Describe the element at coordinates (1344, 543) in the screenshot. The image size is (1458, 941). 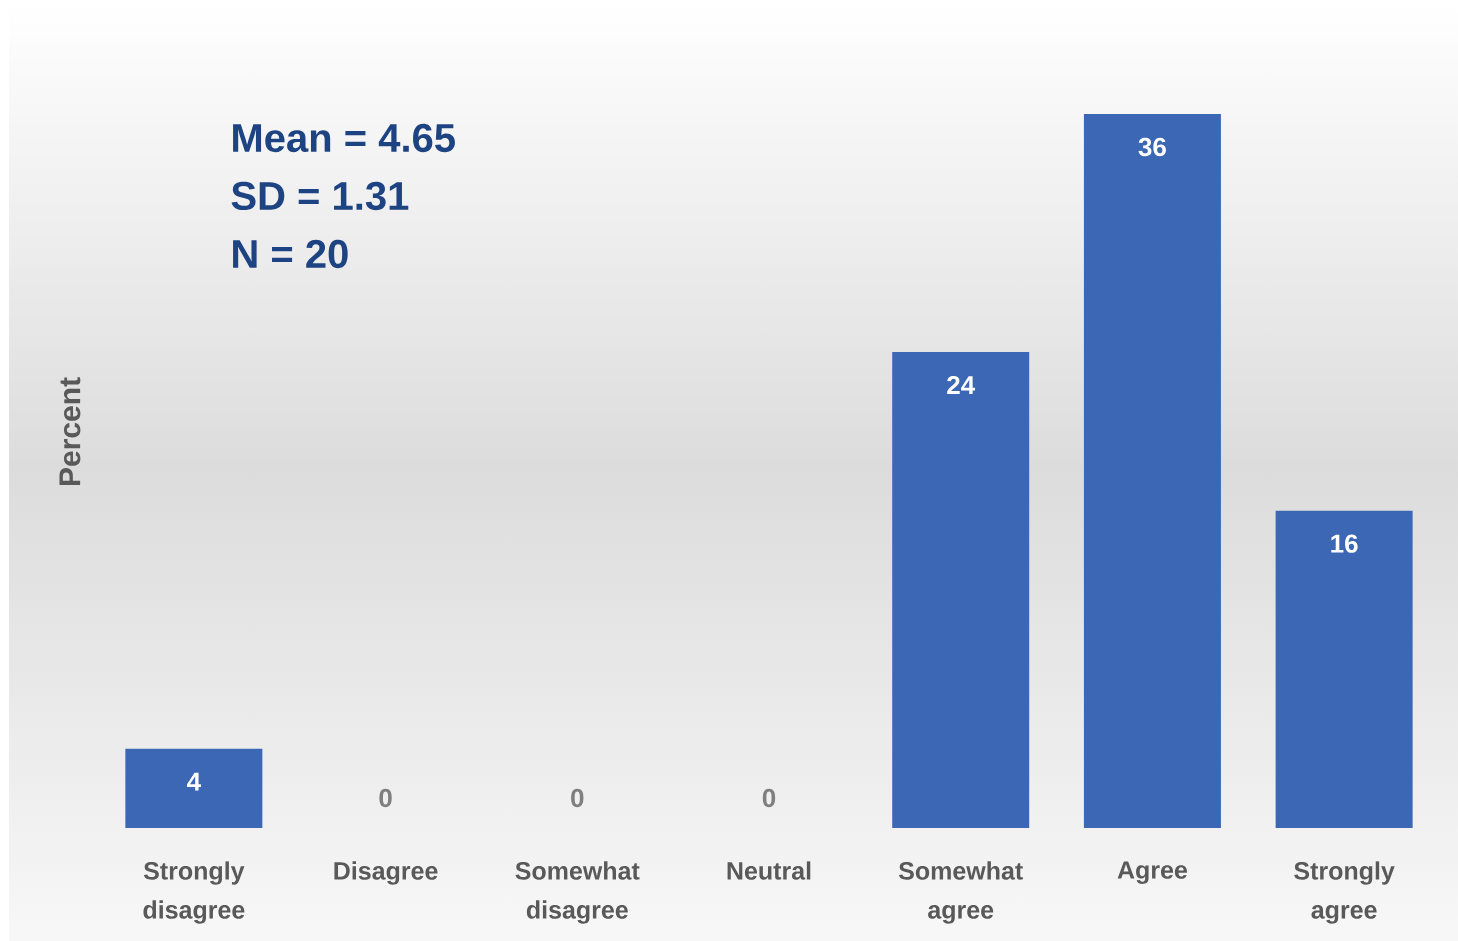
I see `data-label: 16` at that location.